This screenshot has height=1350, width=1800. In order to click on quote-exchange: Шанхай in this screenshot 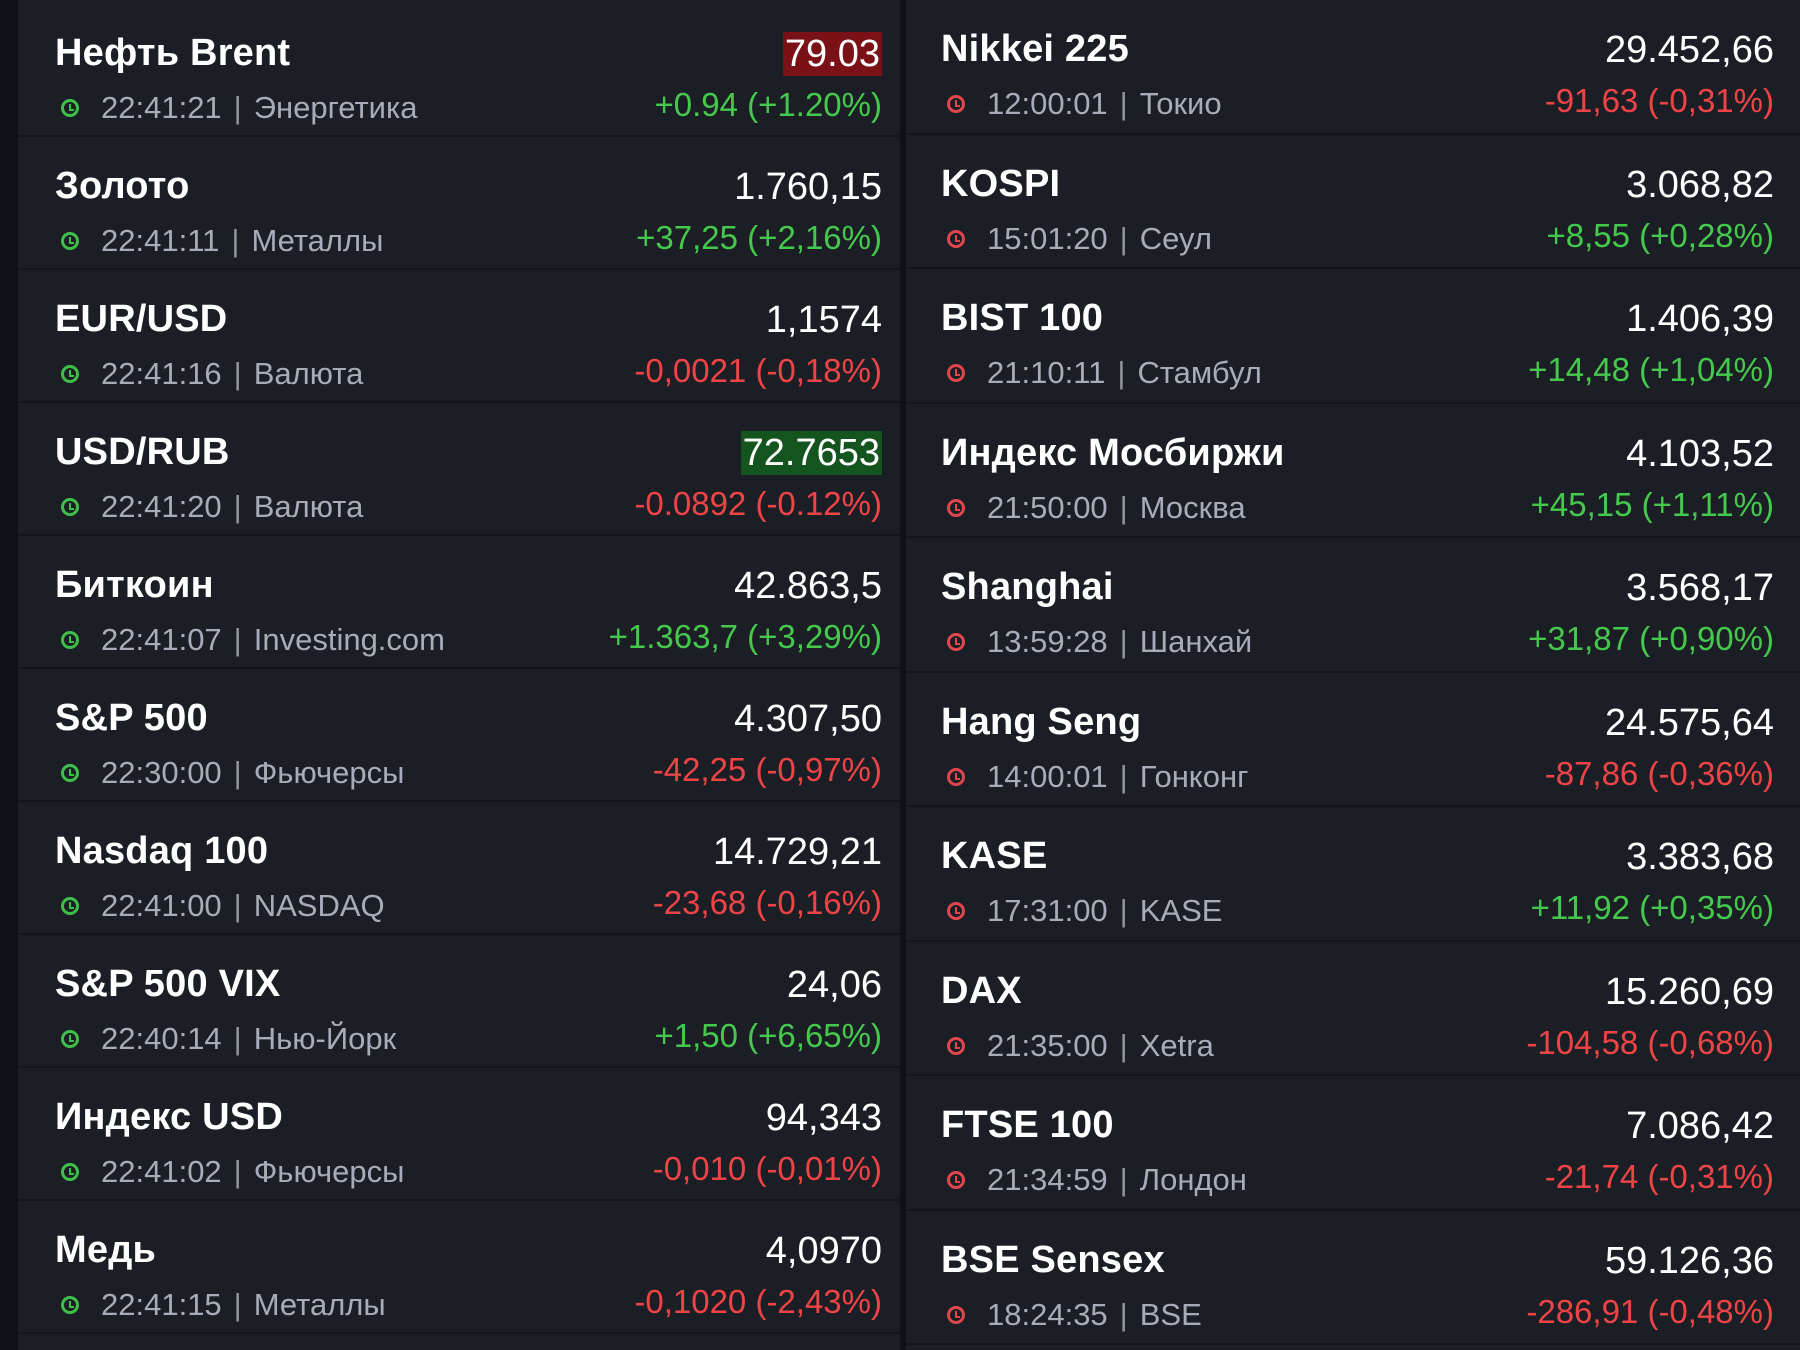, I will do `click(1196, 641)`.